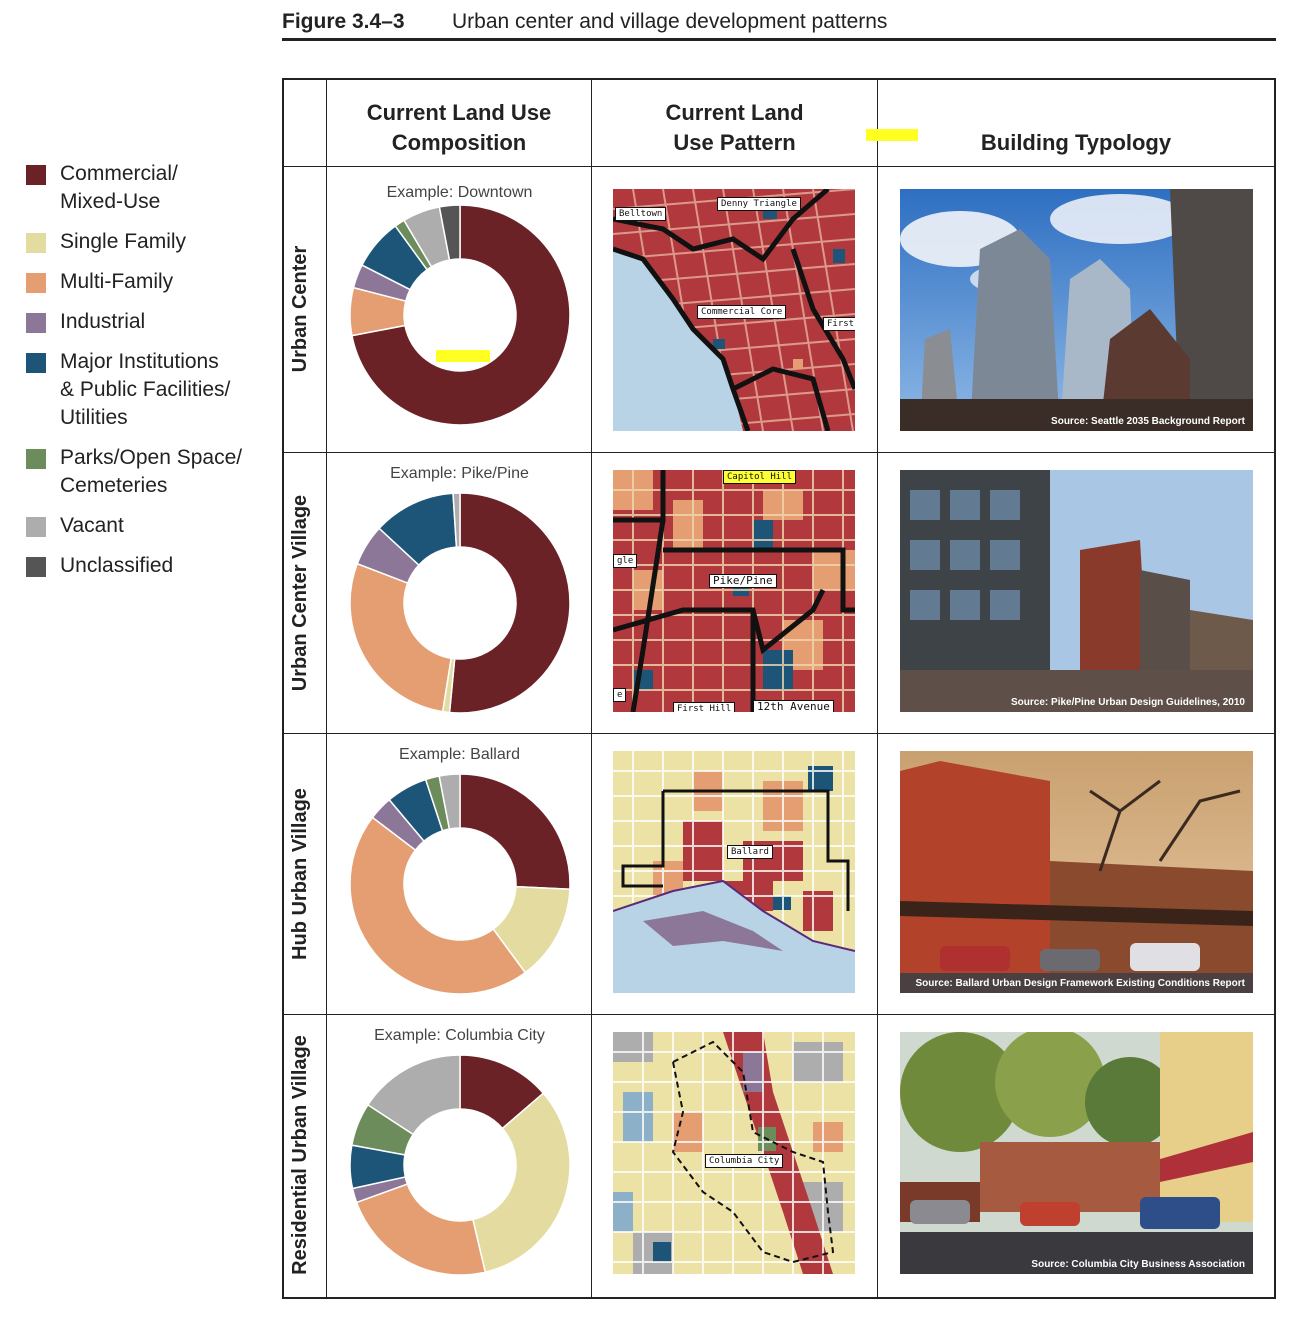  What do you see at coordinates (300, 1155) in the screenshot?
I see `row-label-residential-urban-village: Residential Urban Village` at bounding box center [300, 1155].